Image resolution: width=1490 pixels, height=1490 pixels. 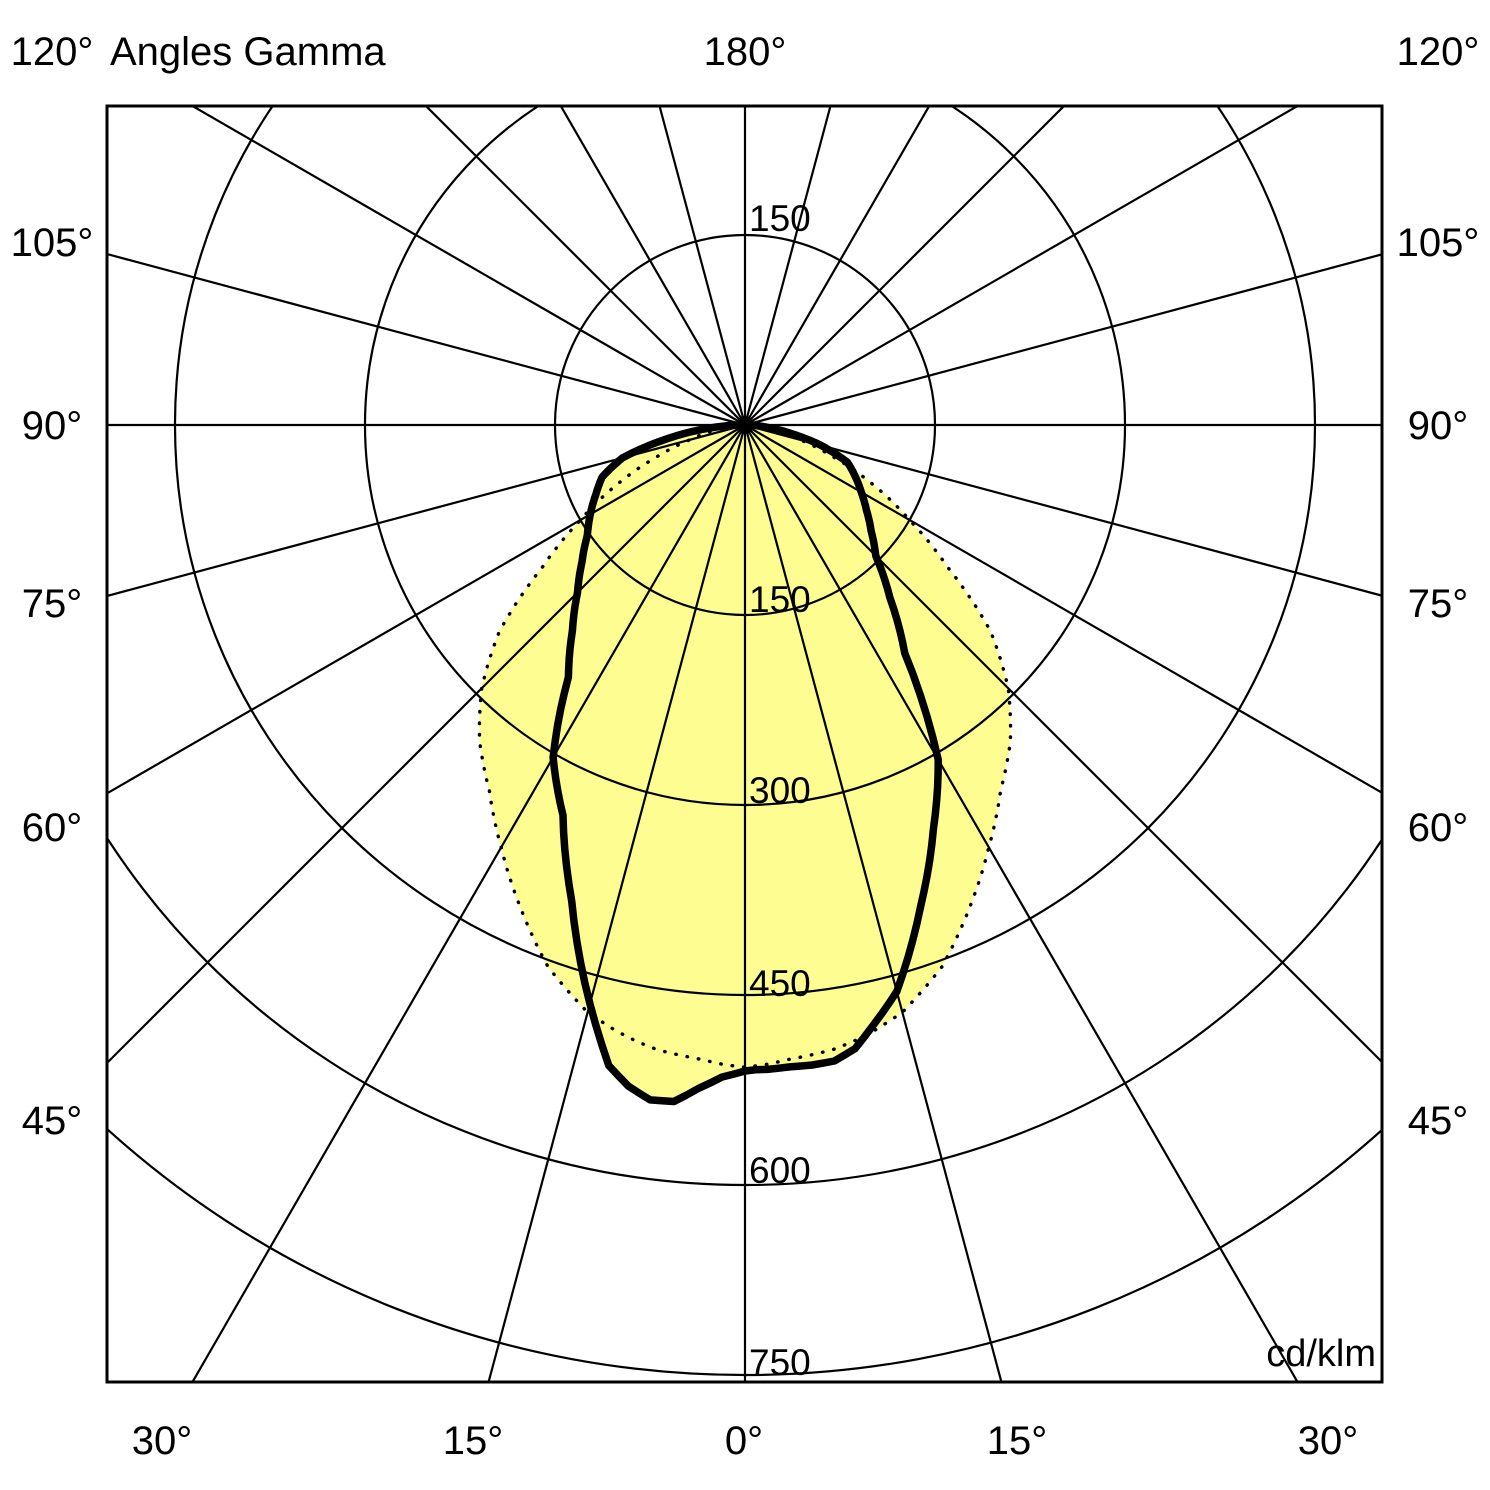 I want to click on angle-label-bottom-15R: 15°, so click(x=1017, y=1441).